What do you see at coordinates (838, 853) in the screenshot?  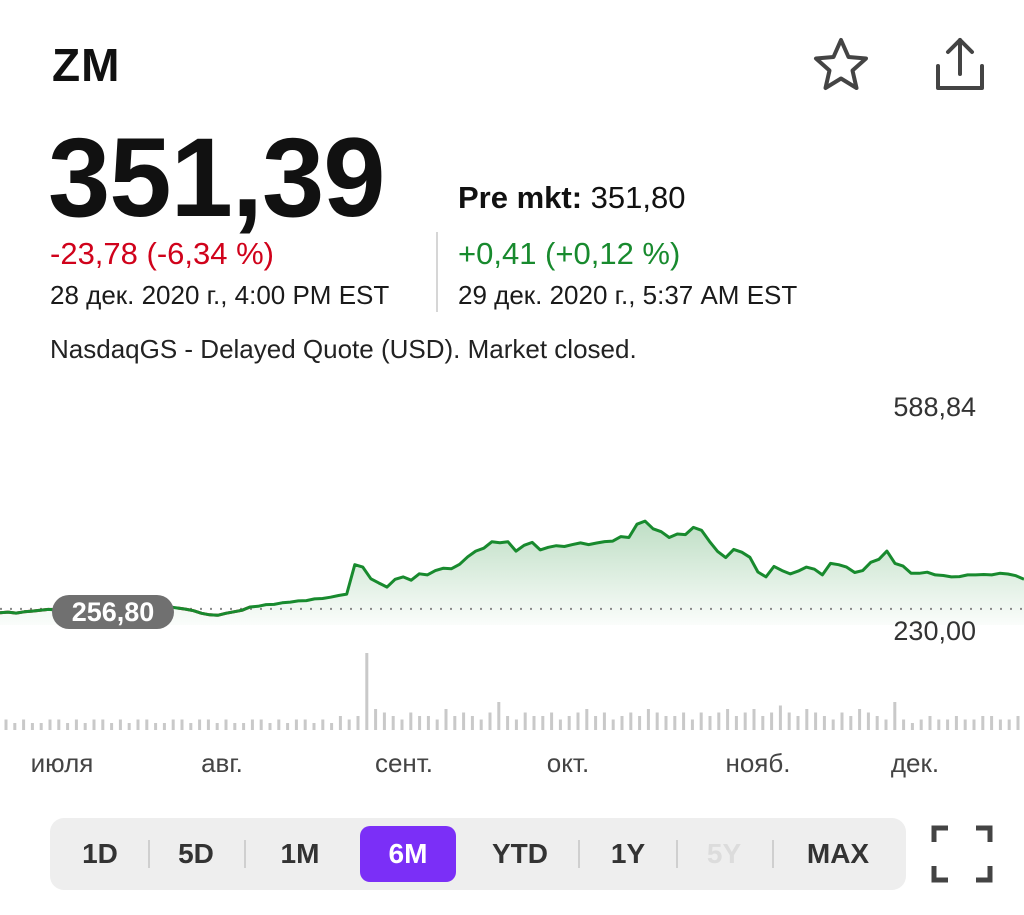 I see `range-button-max: MAX` at bounding box center [838, 853].